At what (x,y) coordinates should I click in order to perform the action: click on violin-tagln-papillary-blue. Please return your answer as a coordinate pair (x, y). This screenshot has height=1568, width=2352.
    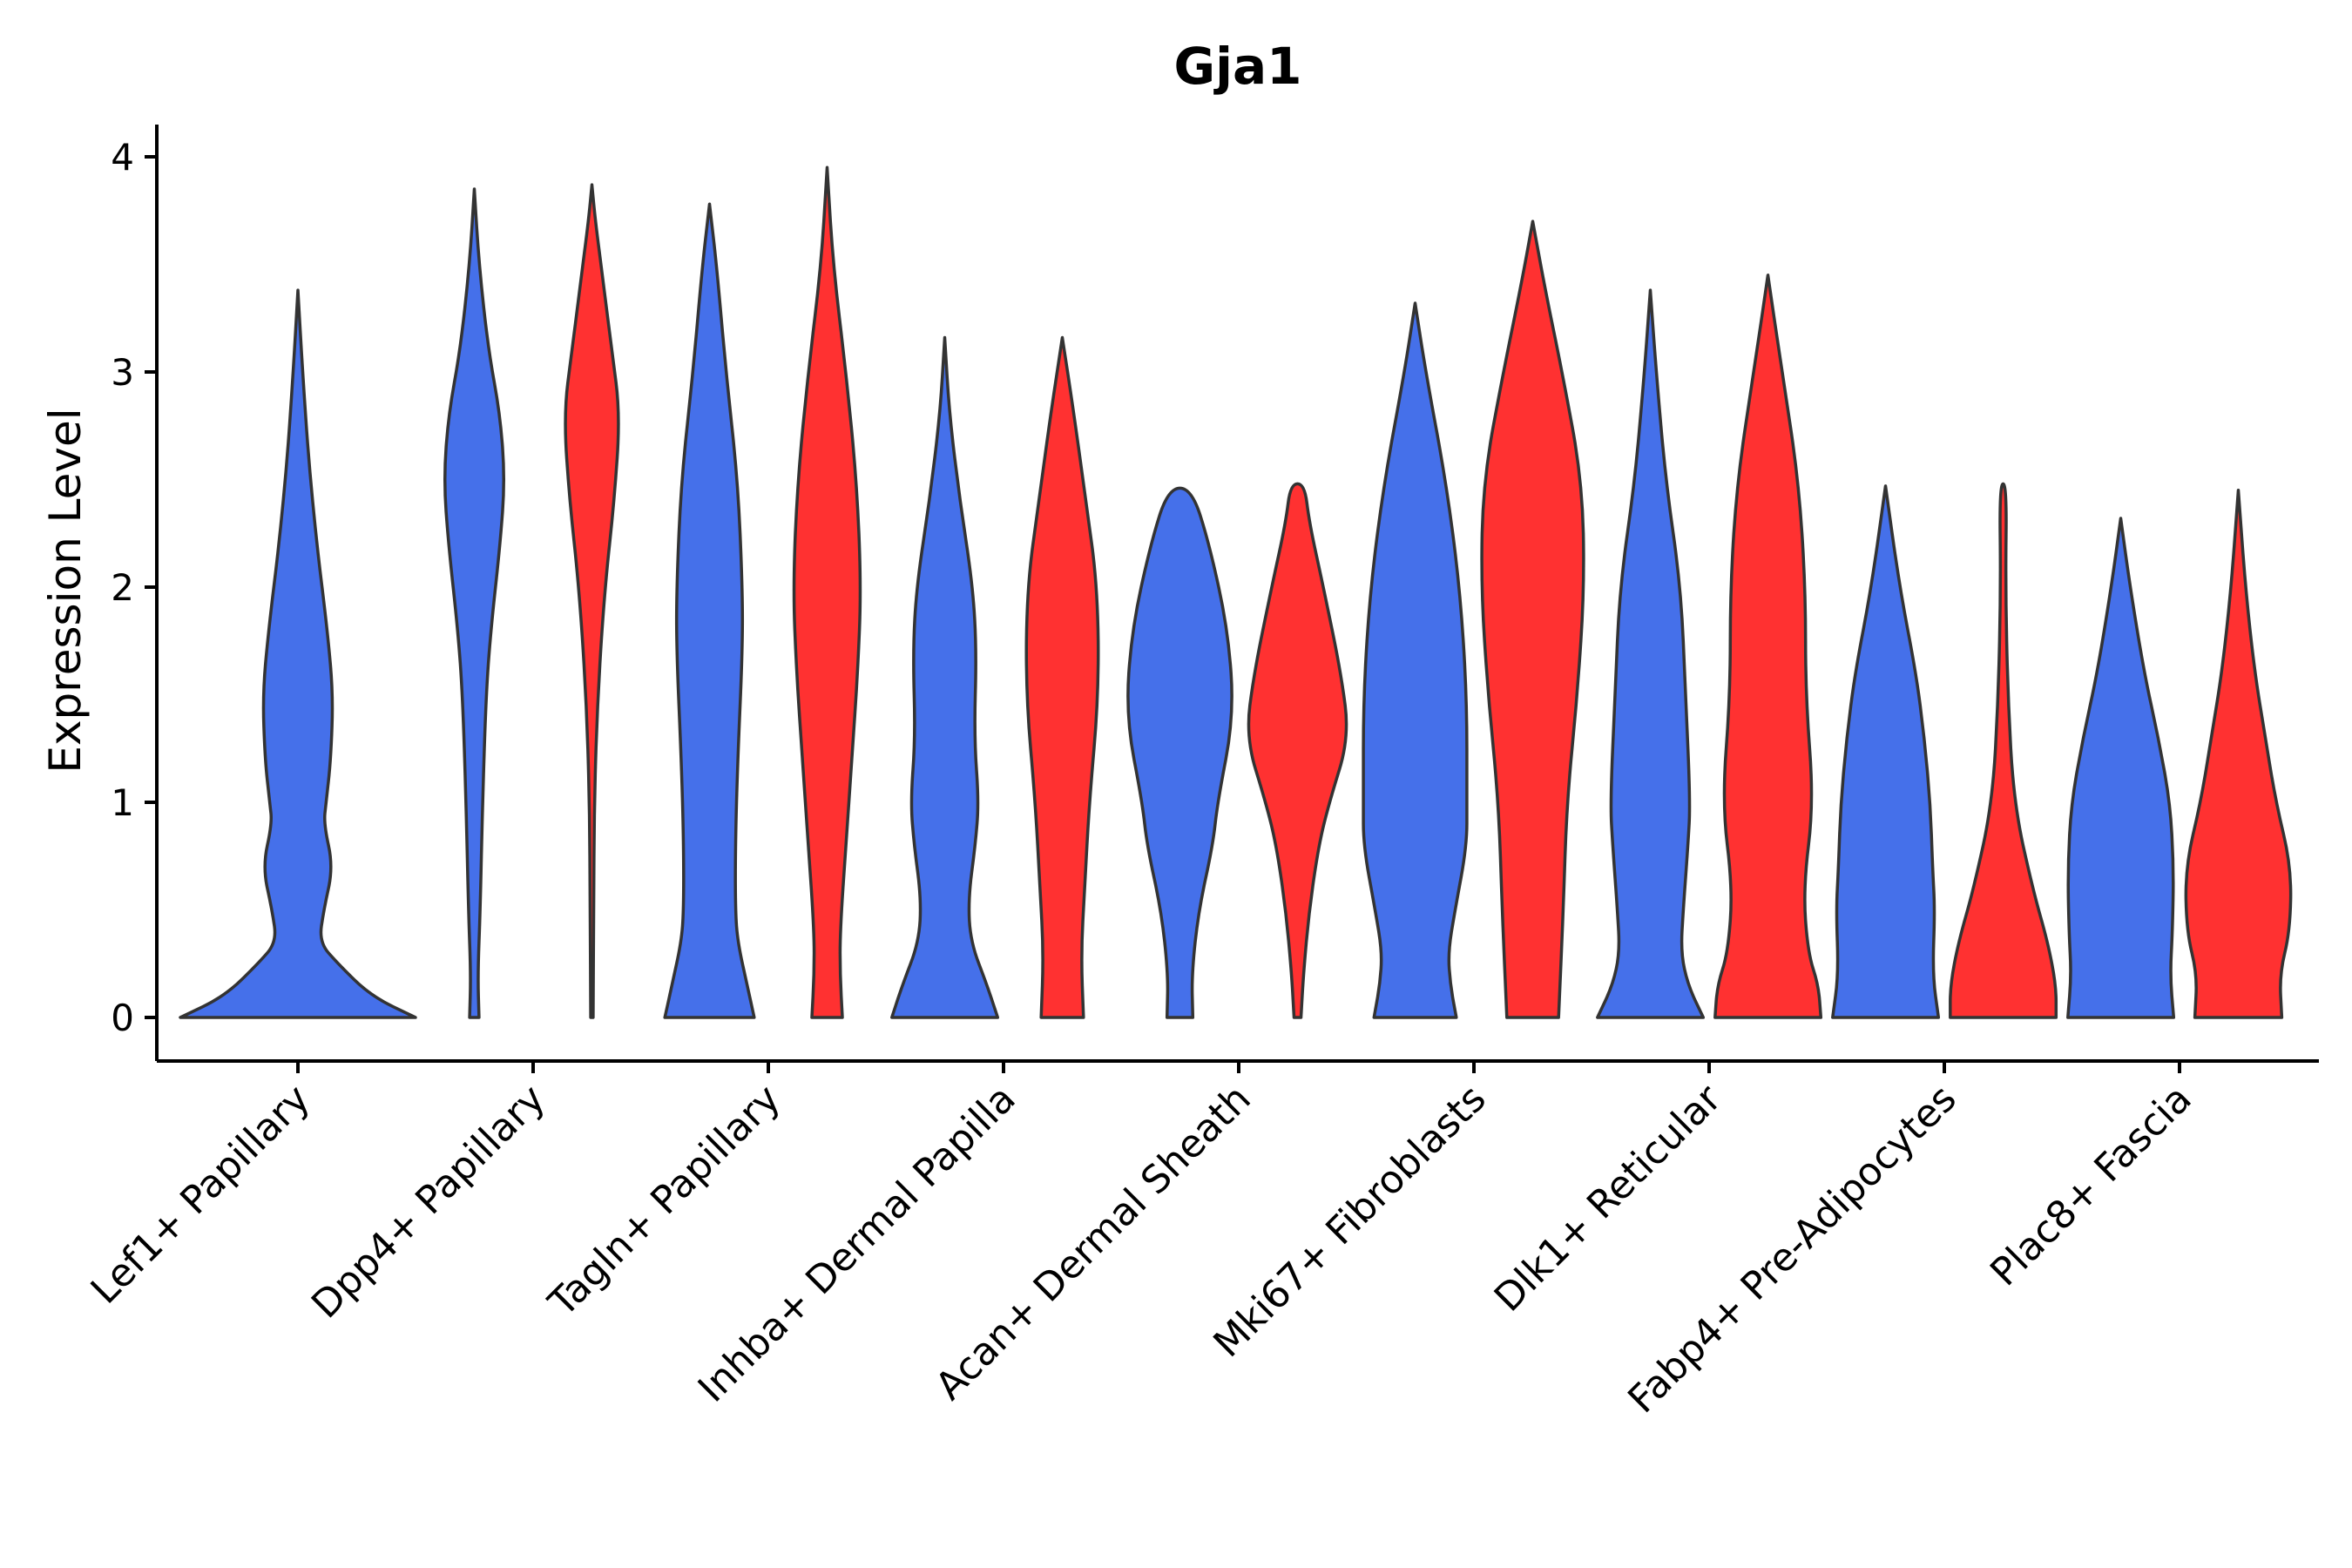
    Looking at the image, I should click on (709, 610).